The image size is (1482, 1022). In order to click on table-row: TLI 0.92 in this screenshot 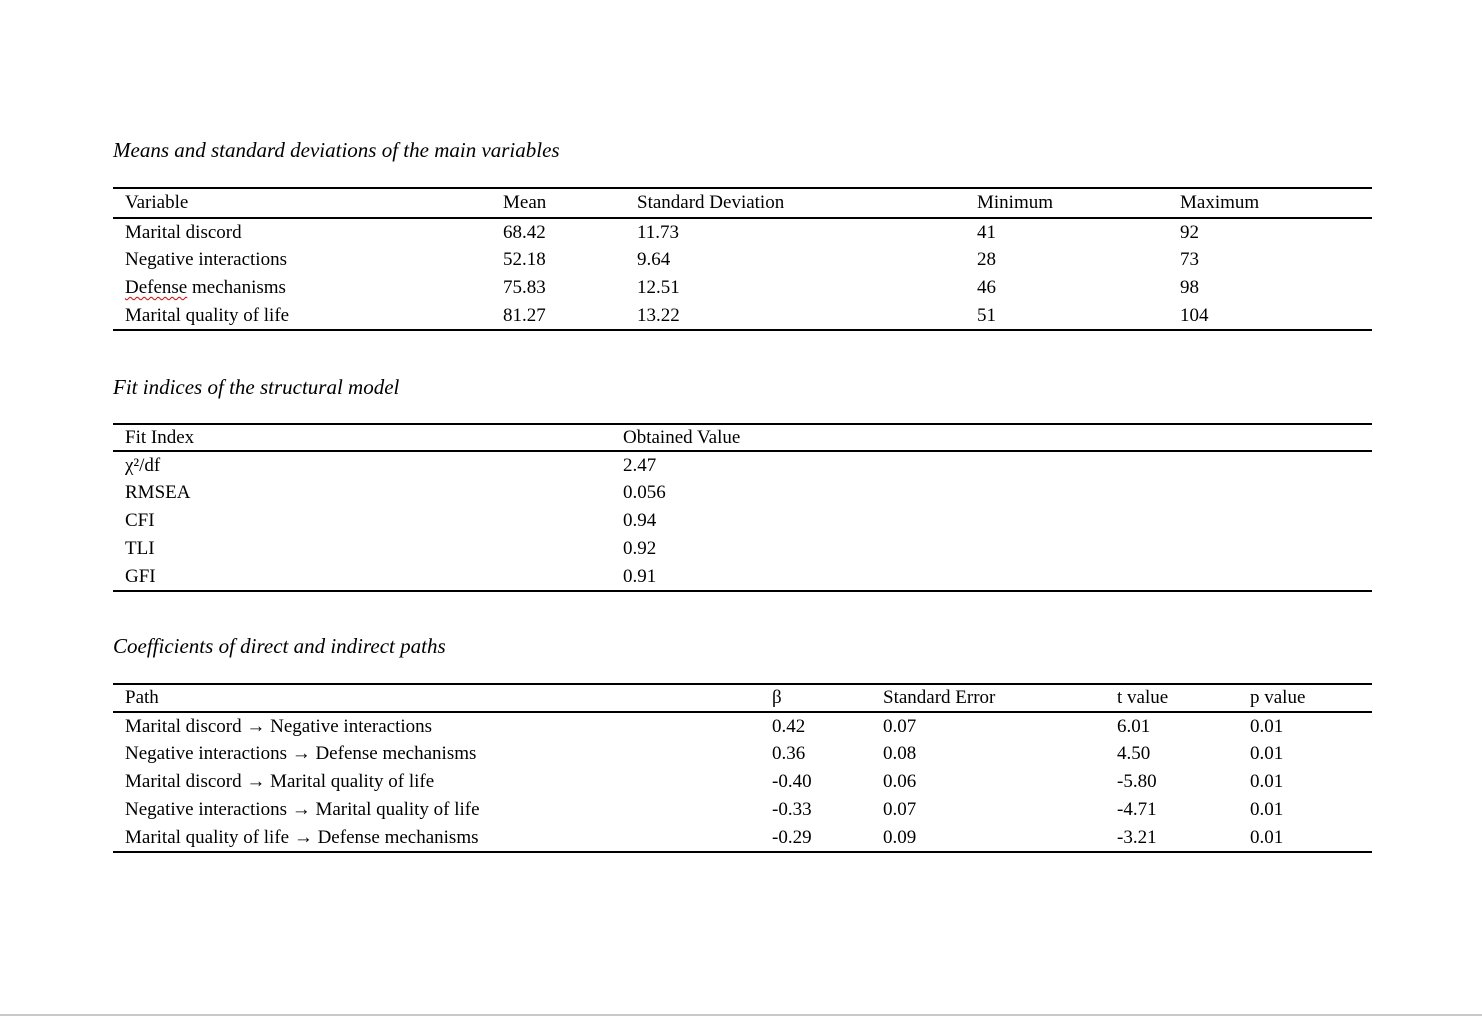, I will do `click(742, 549)`.